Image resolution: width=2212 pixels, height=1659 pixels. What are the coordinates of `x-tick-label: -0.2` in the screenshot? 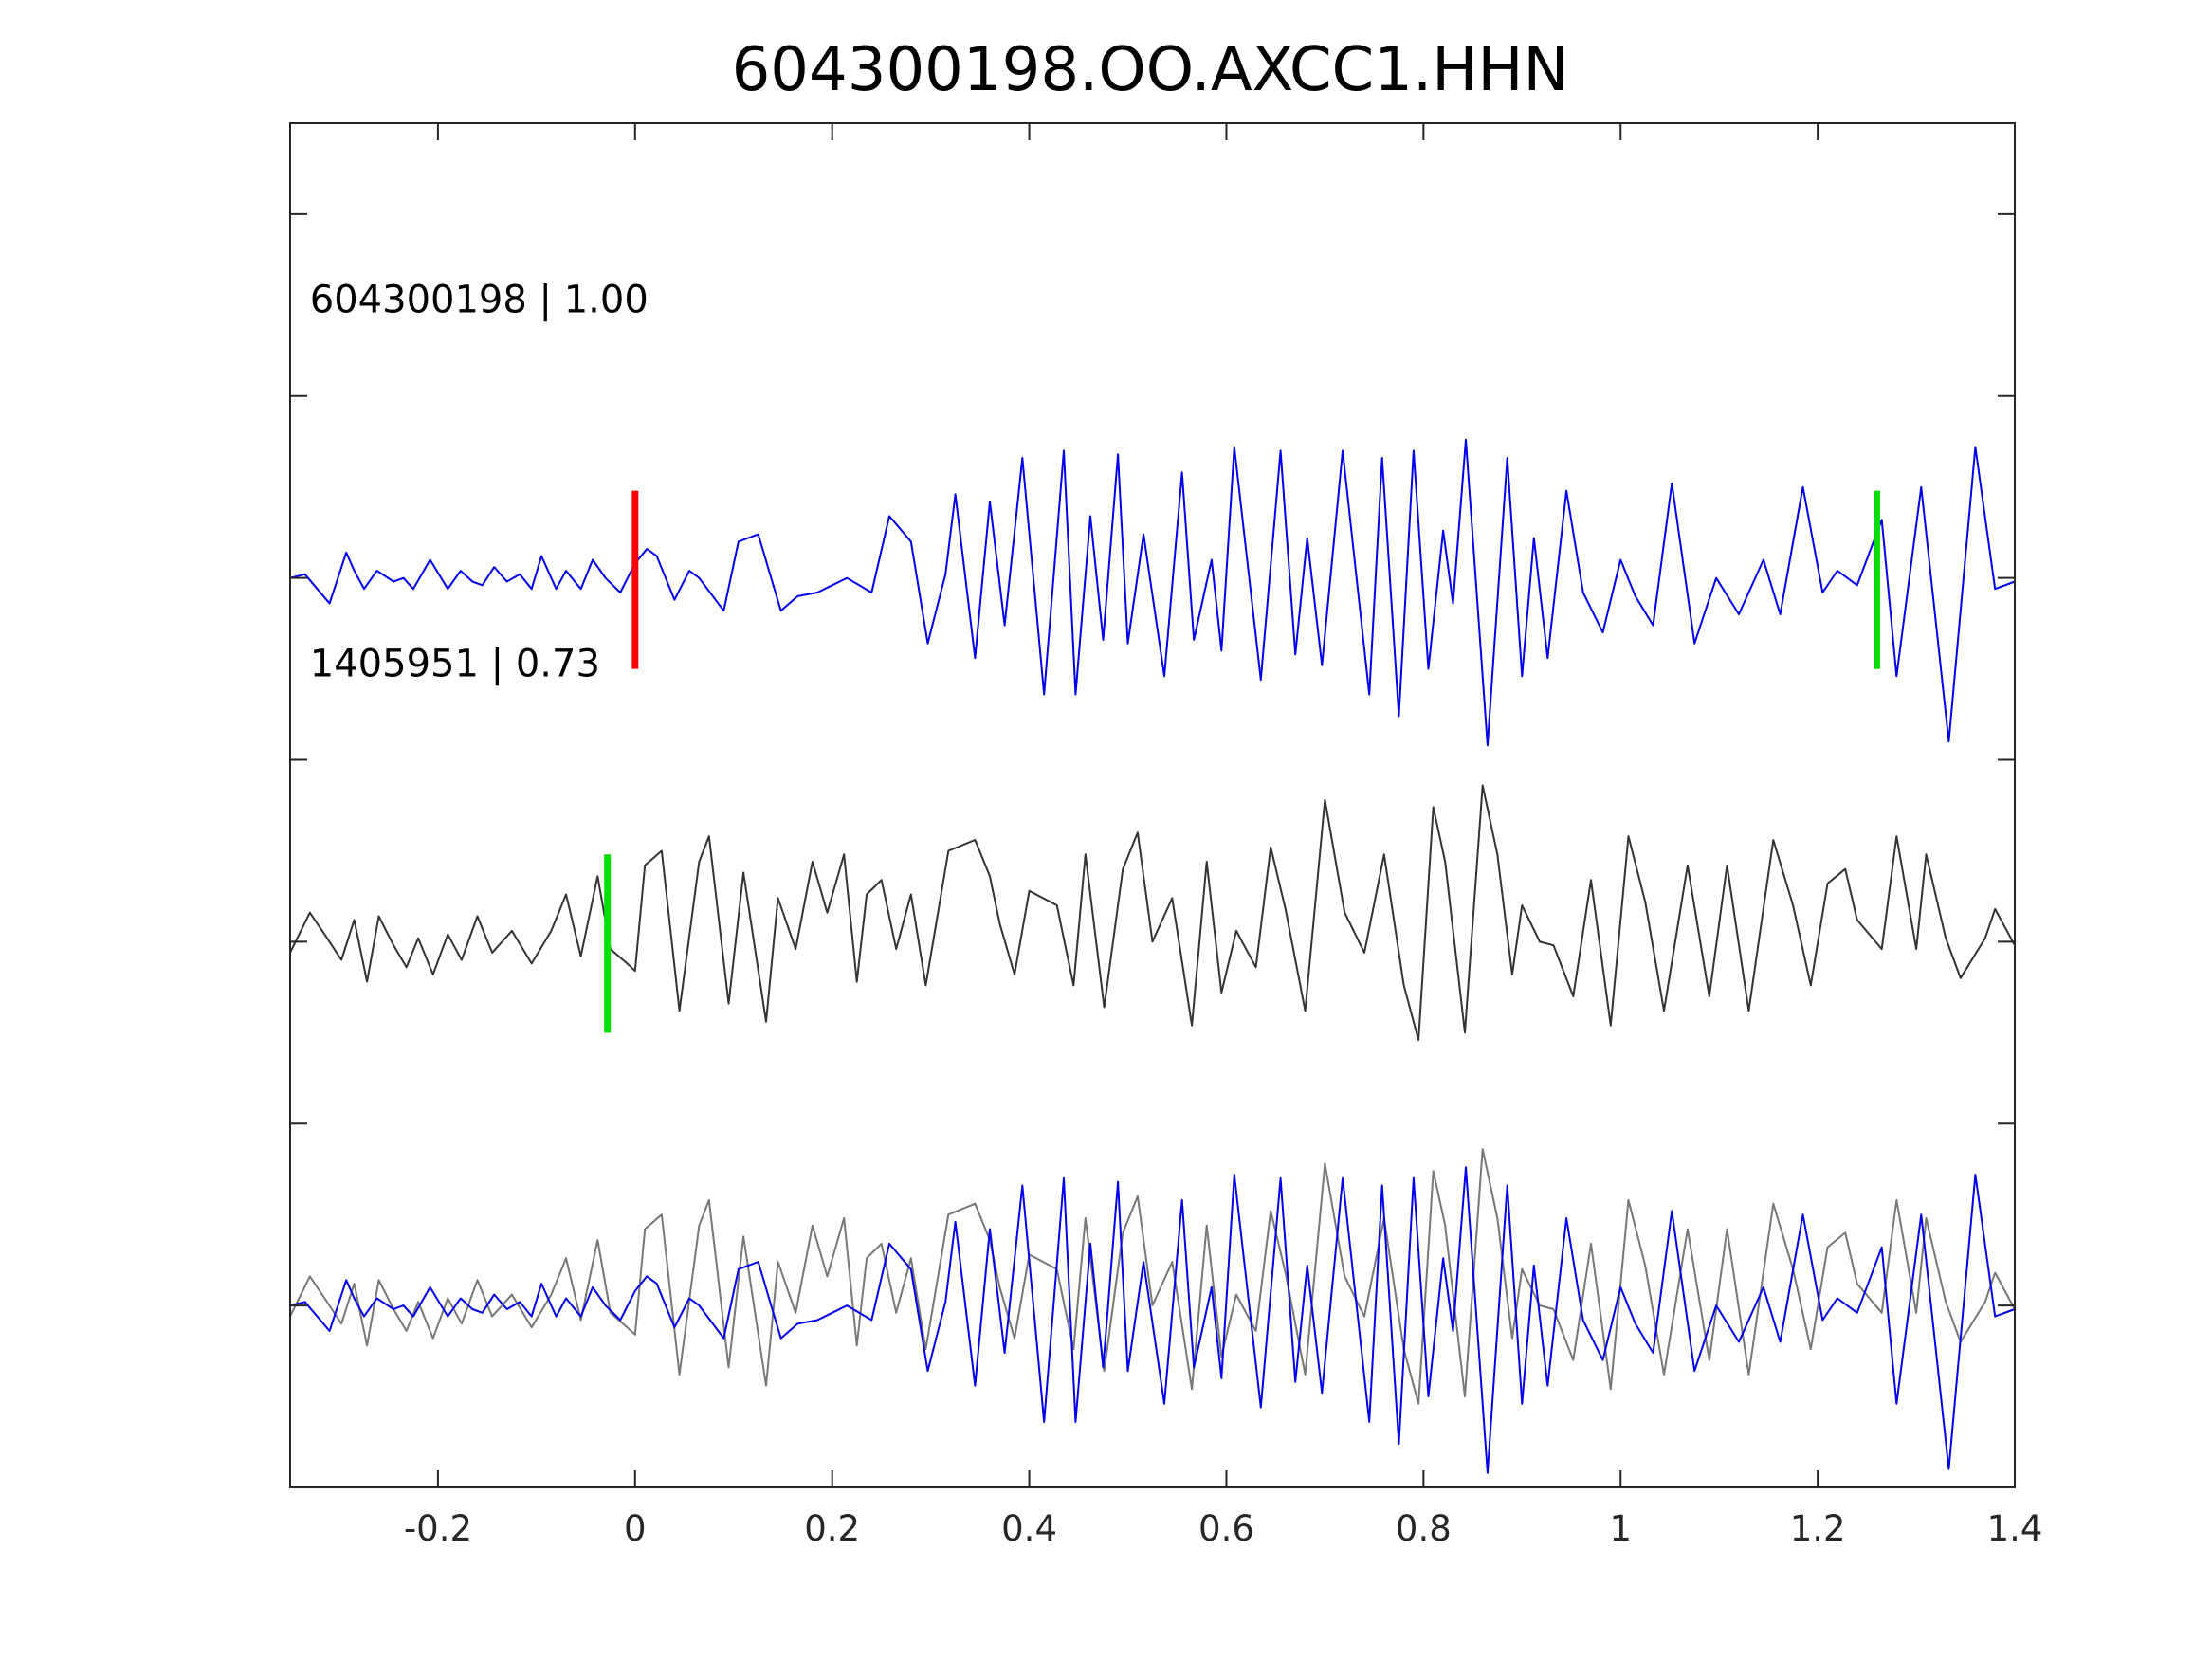 It's located at (438, 1528).